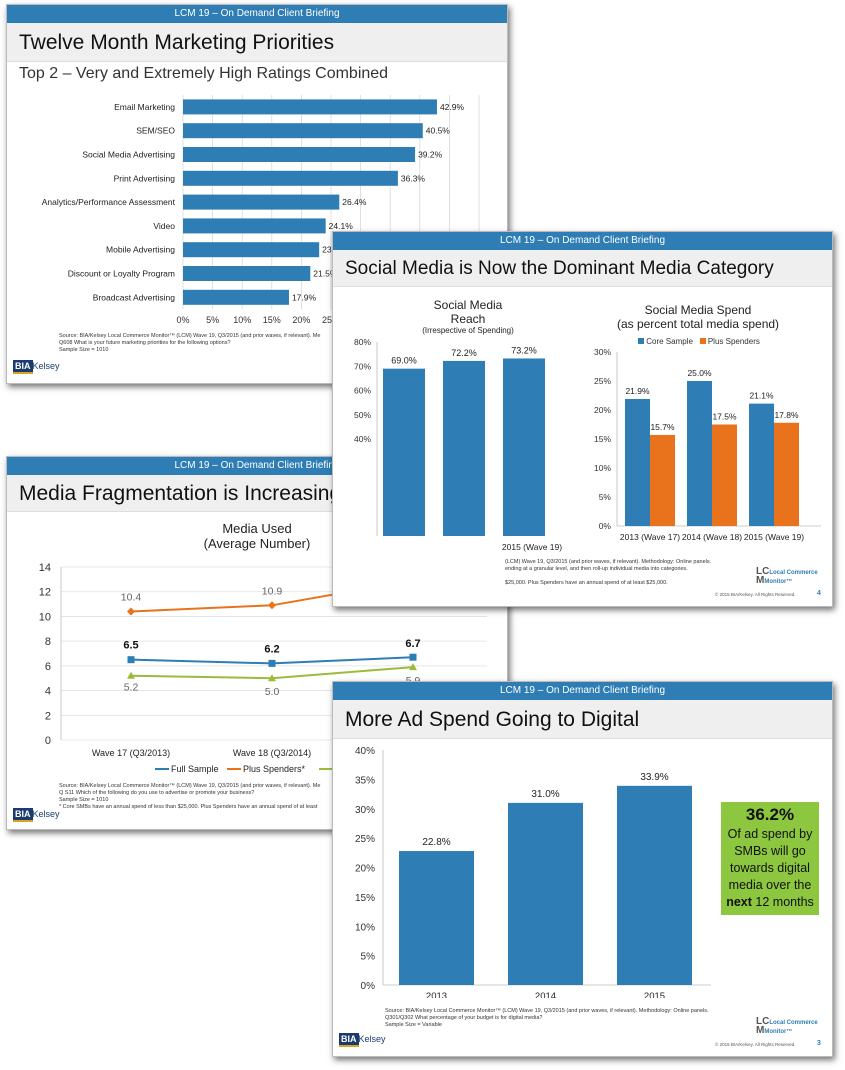  Describe the element at coordinates (131, 597) in the screenshot. I see `data-label: 10.4` at that location.